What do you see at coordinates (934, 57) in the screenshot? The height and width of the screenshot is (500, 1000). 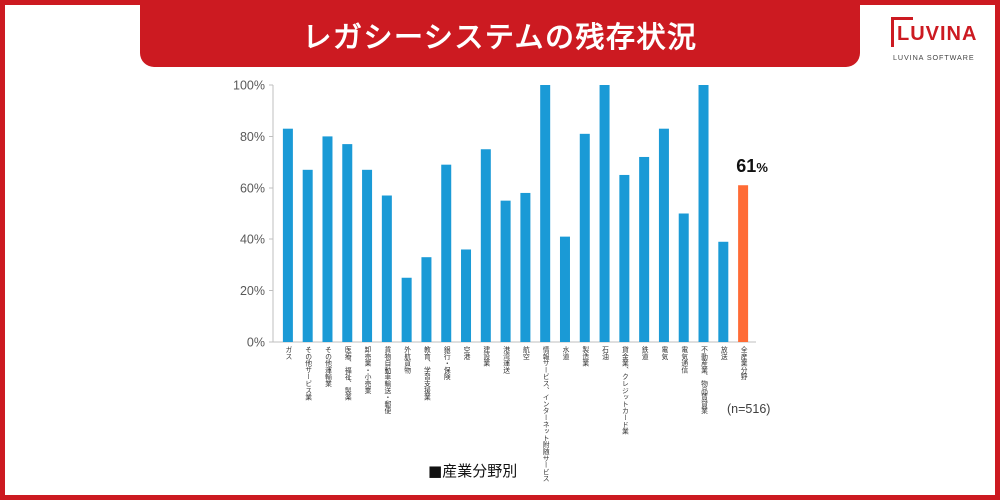 I see `logo-tagline: LUVINA SOFTWARE` at bounding box center [934, 57].